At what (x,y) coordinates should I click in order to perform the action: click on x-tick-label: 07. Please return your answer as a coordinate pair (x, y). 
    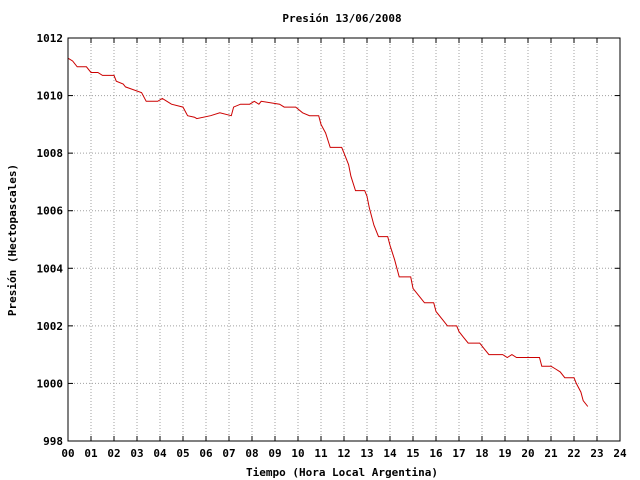
    Looking at the image, I should click on (228, 453).